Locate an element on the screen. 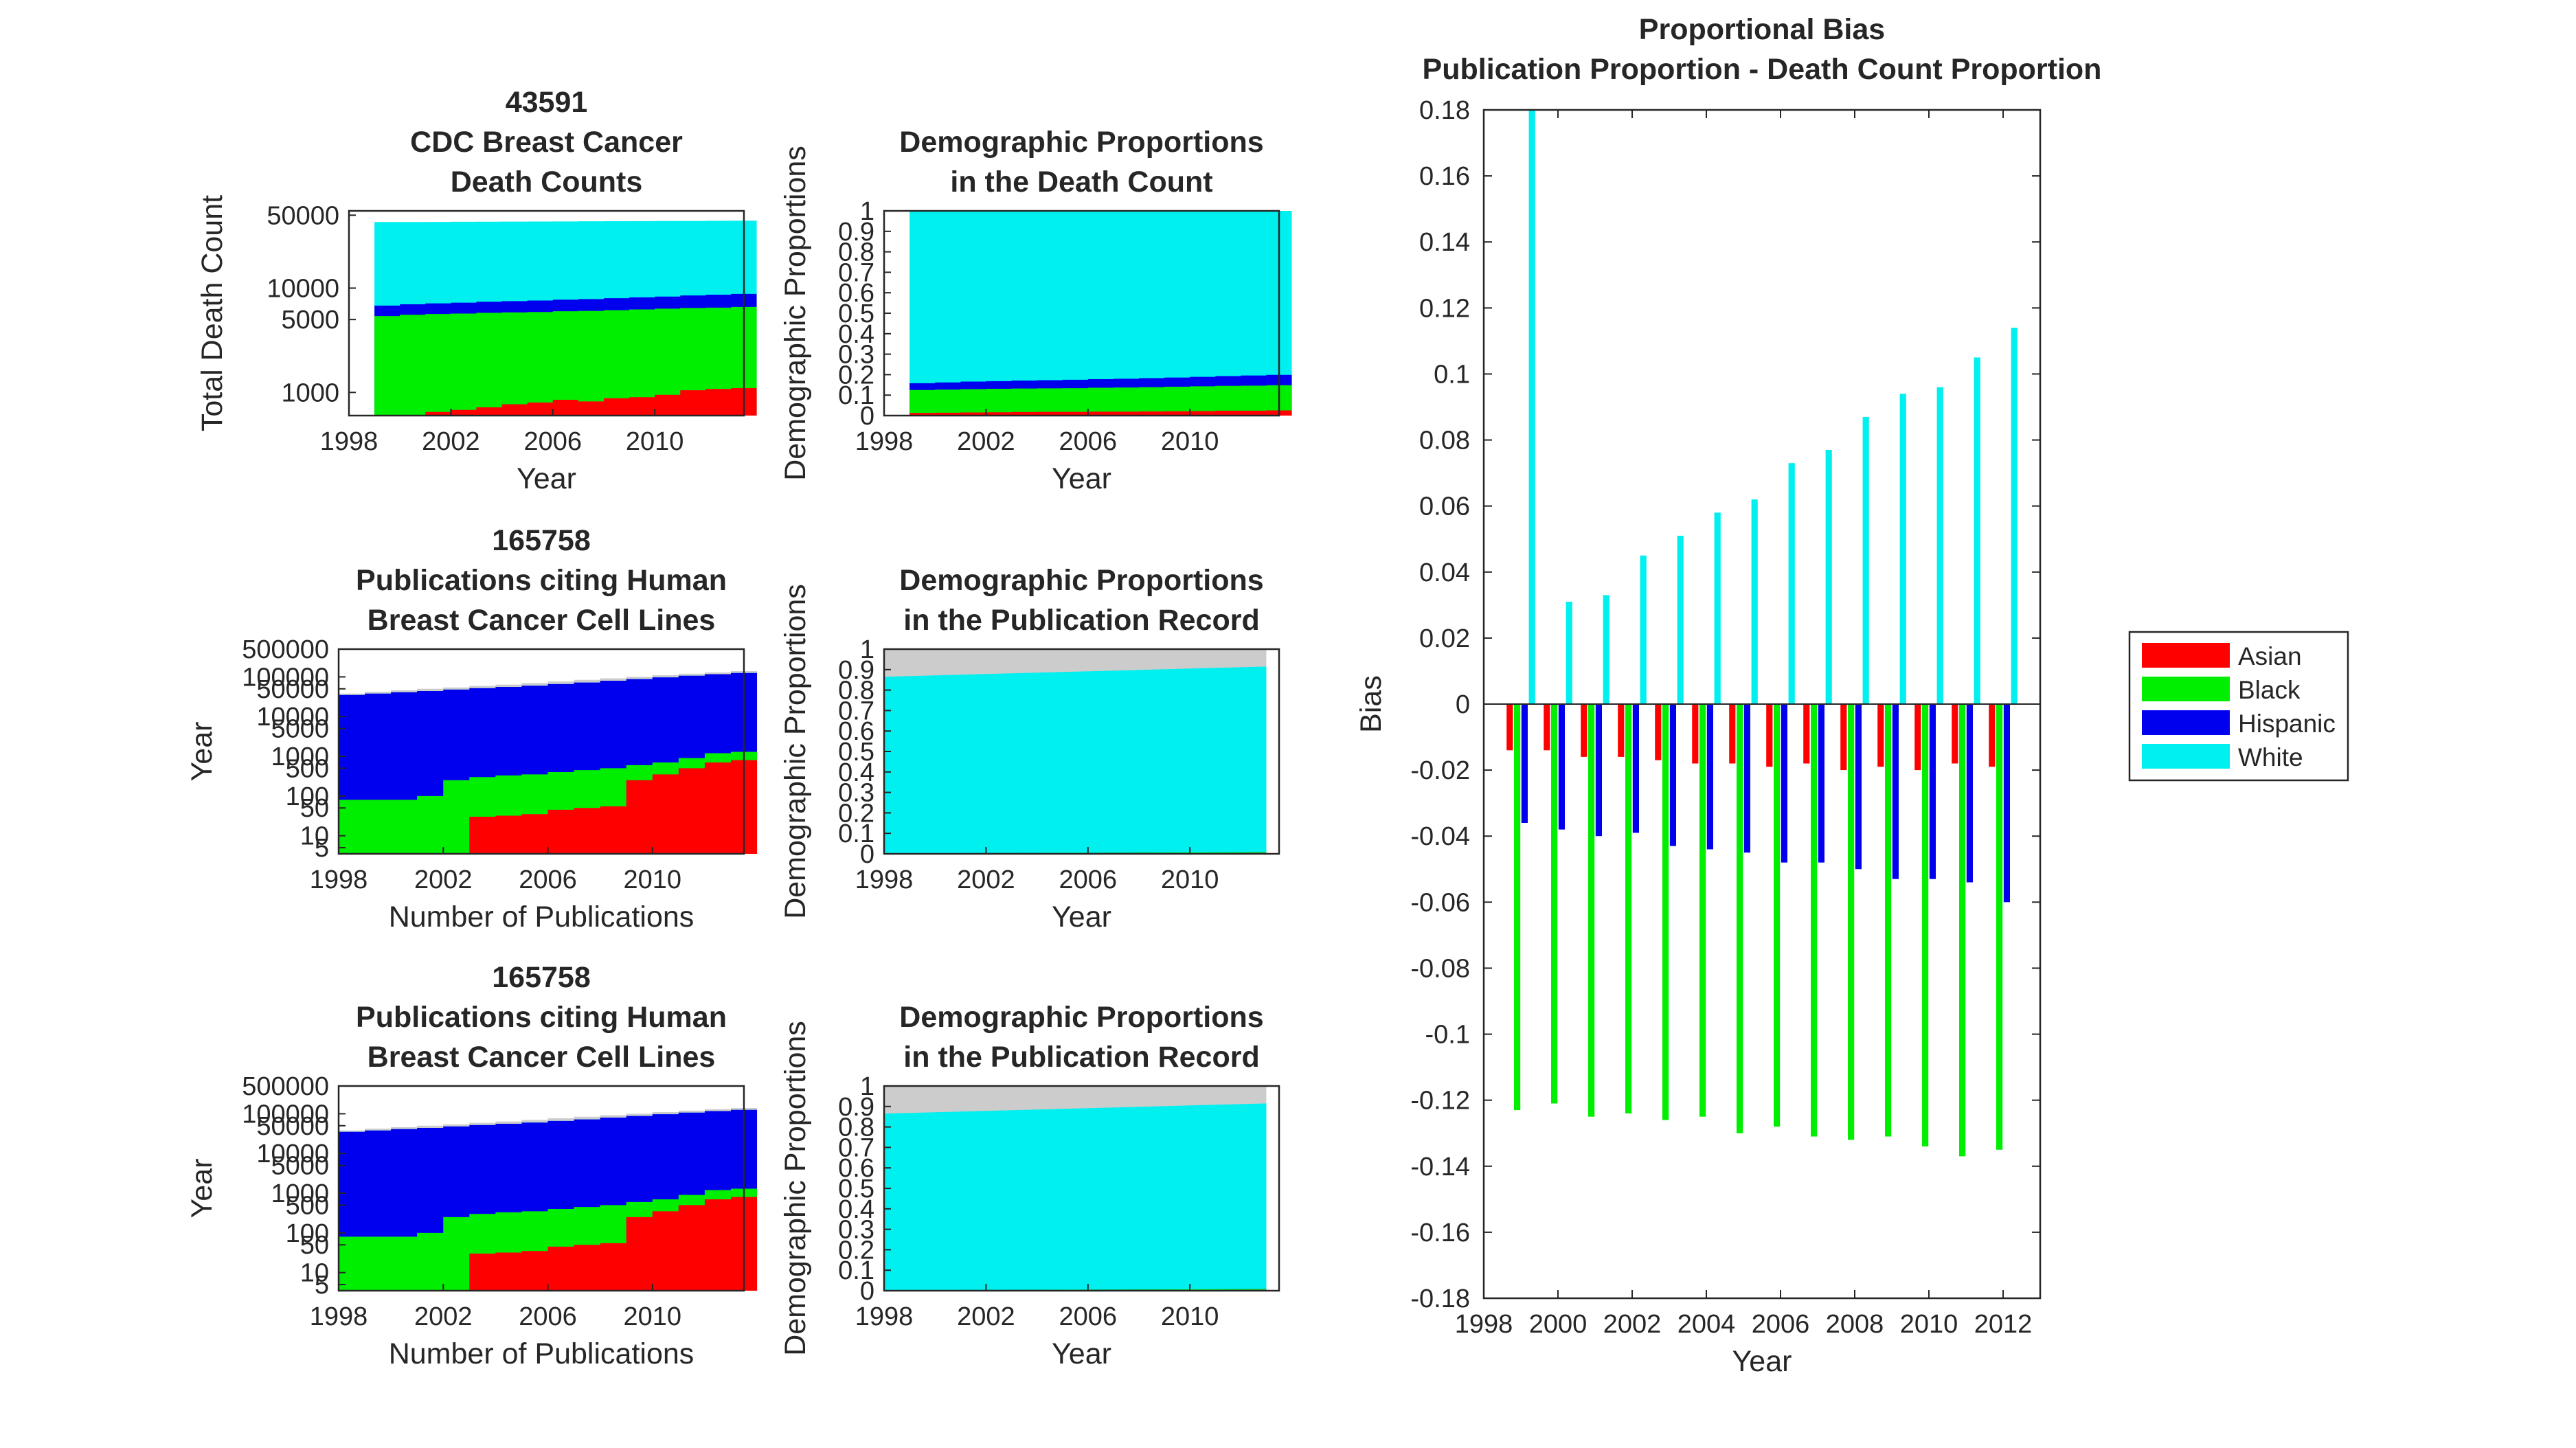  x-tick-label: 2006 is located at coordinates (1088, 441).